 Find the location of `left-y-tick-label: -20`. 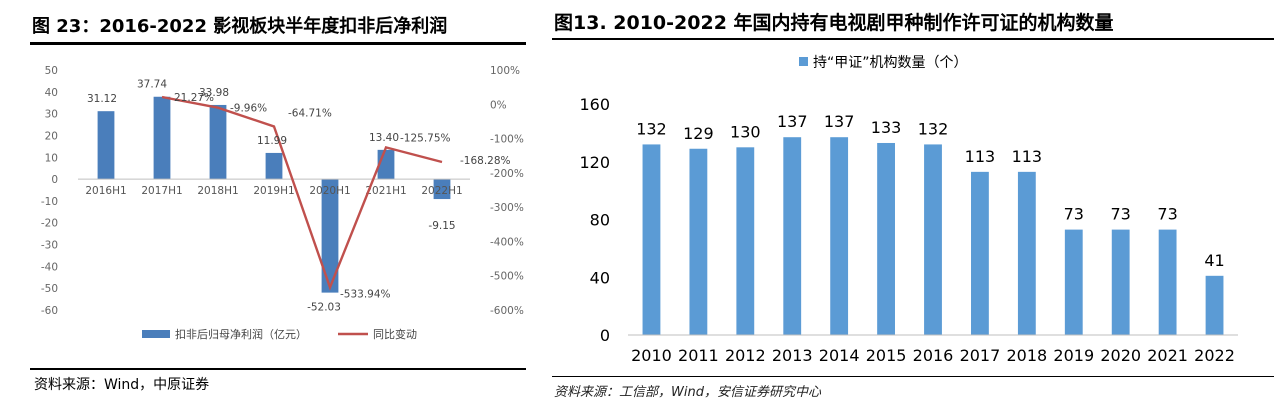

left-y-tick-label: -20 is located at coordinates (49, 224).